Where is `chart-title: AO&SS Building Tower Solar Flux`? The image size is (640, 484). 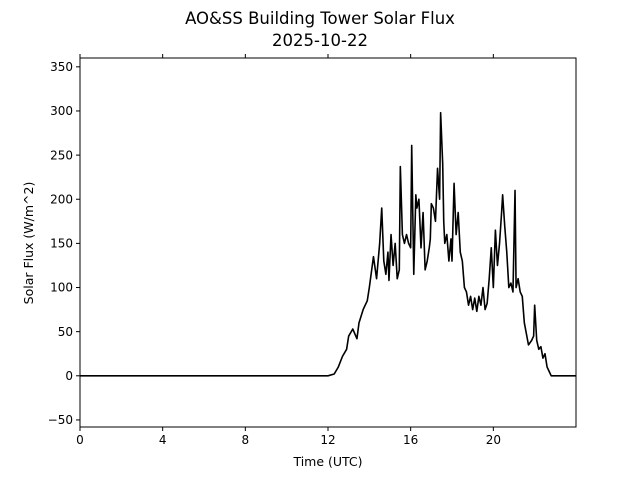
chart-title: AO&SS Building Tower Solar Flux is located at coordinates (320, 18).